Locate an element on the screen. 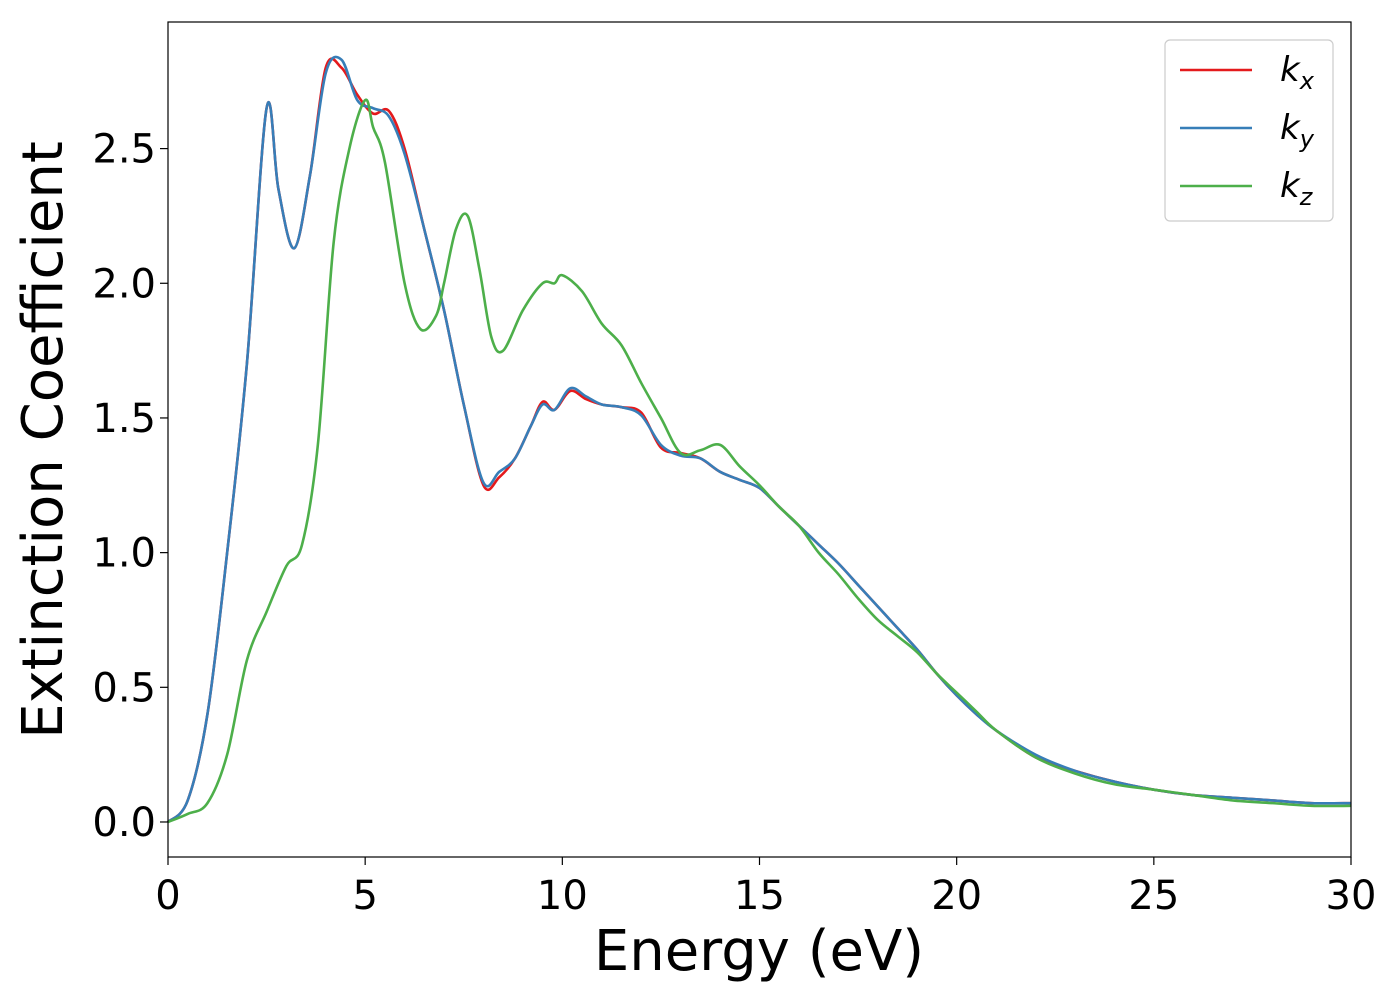  x-axis-ticks: 0 5 10 15 20 25 30 is located at coordinates (765, 888).